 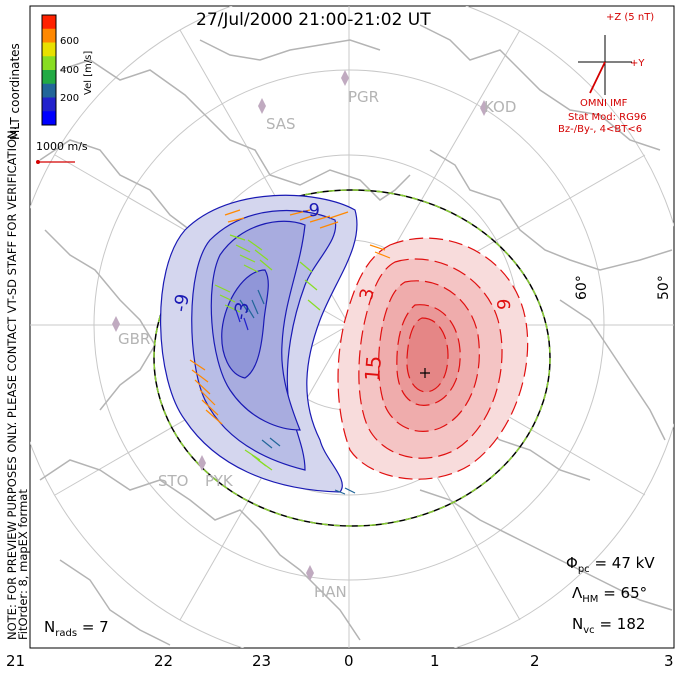 I want to click on contour-label-neg9-top: -9, so click(x=311, y=210).